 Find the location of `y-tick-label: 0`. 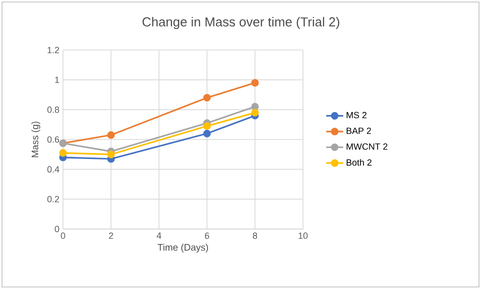

y-tick-label: 0 is located at coordinates (57, 229).